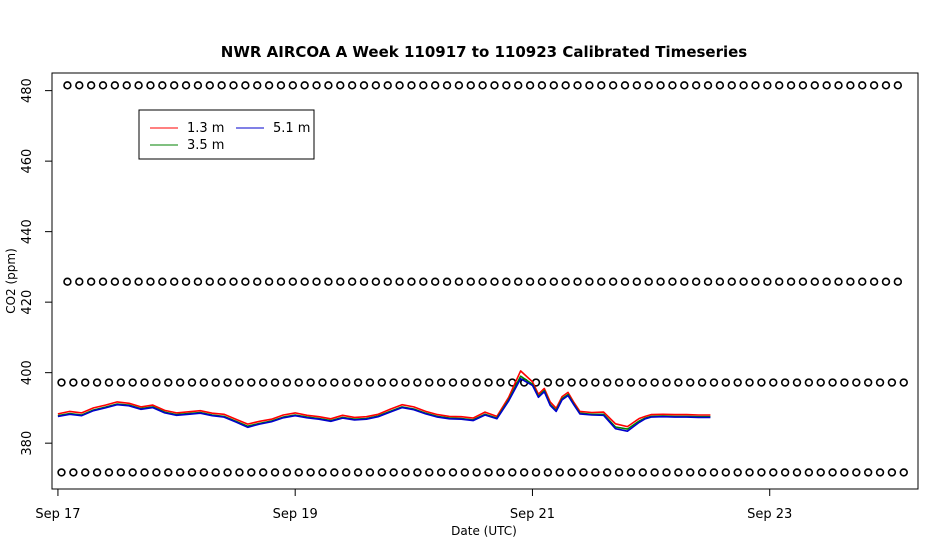 This screenshot has width=936, height=540. I want to click on legend-label-1-3m: 1.3 m, so click(205, 128).